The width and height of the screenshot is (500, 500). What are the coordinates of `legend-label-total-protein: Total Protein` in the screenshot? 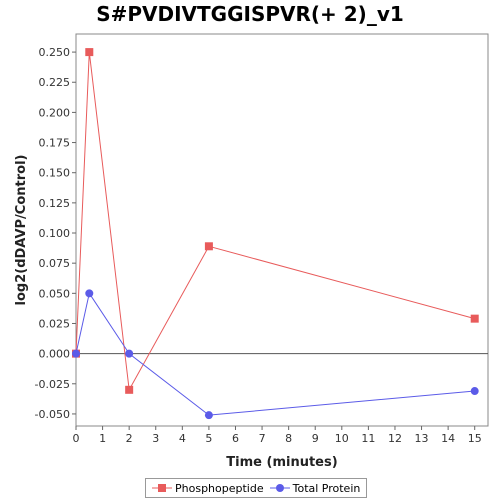 It's located at (326, 488).